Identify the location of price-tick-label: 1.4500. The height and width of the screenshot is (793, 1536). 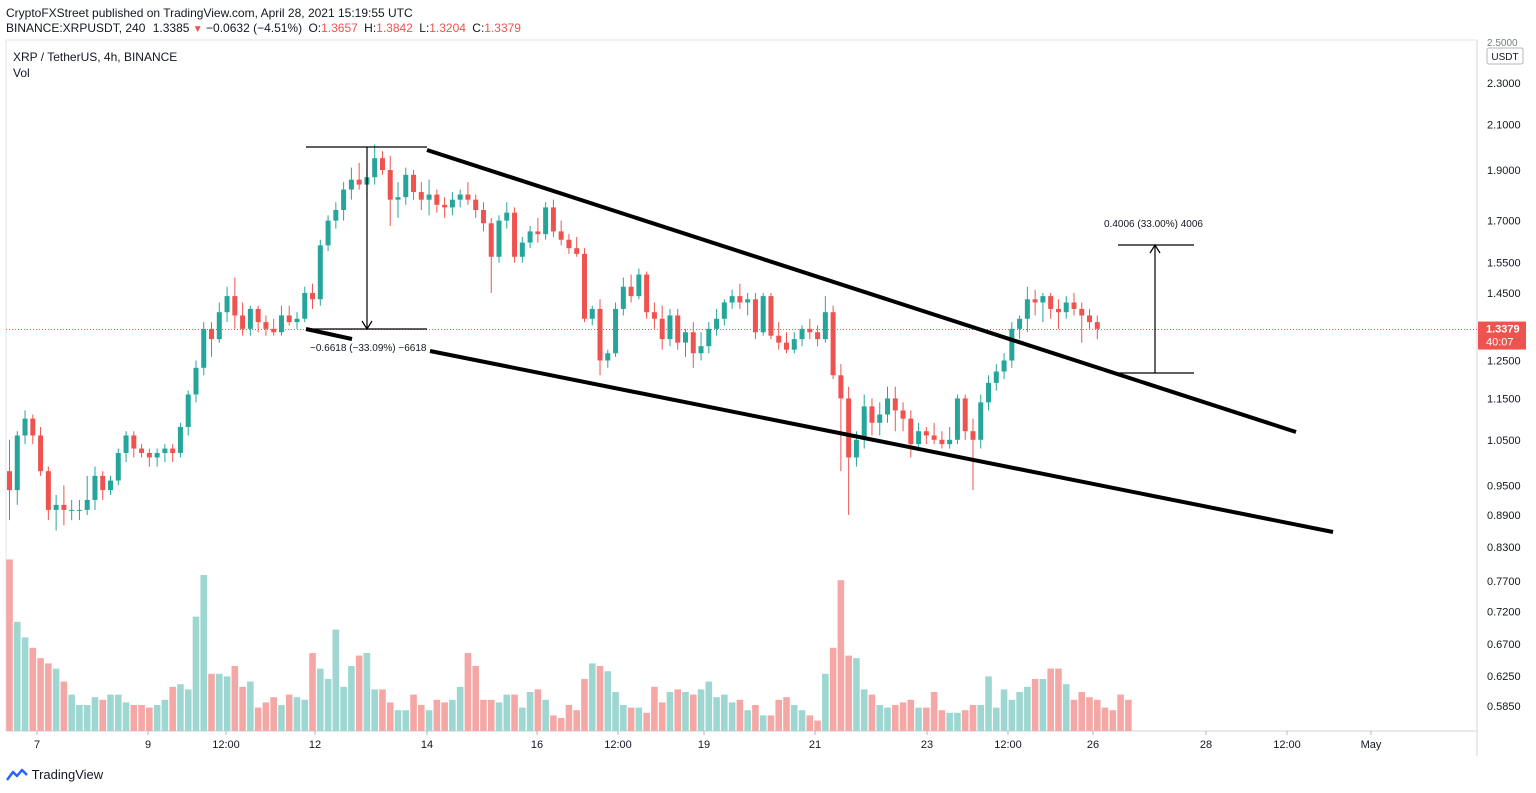
(1504, 294).